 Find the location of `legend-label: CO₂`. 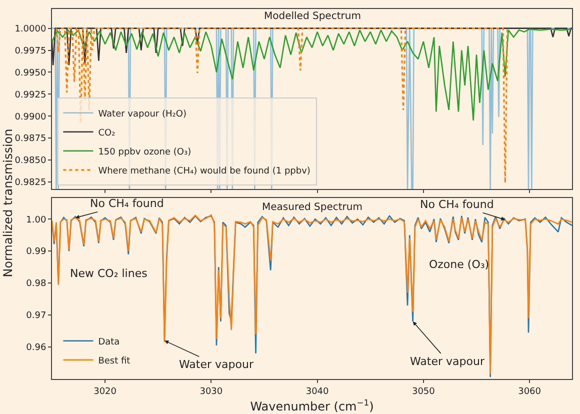

legend-label: CO₂ is located at coordinates (107, 133).